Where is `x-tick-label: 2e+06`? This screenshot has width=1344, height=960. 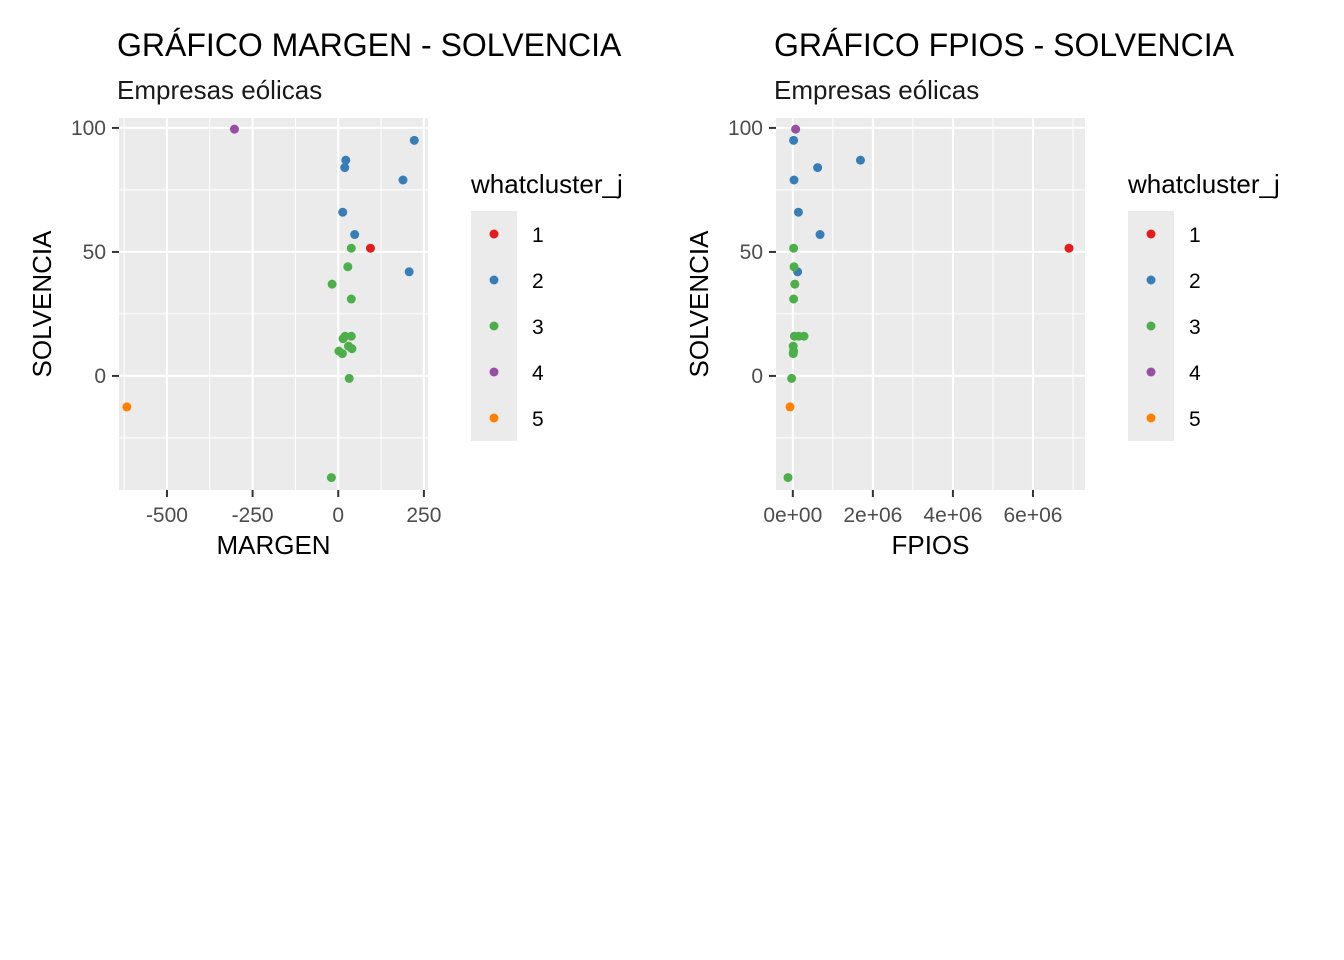 x-tick-label: 2e+06 is located at coordinates (872, 515).